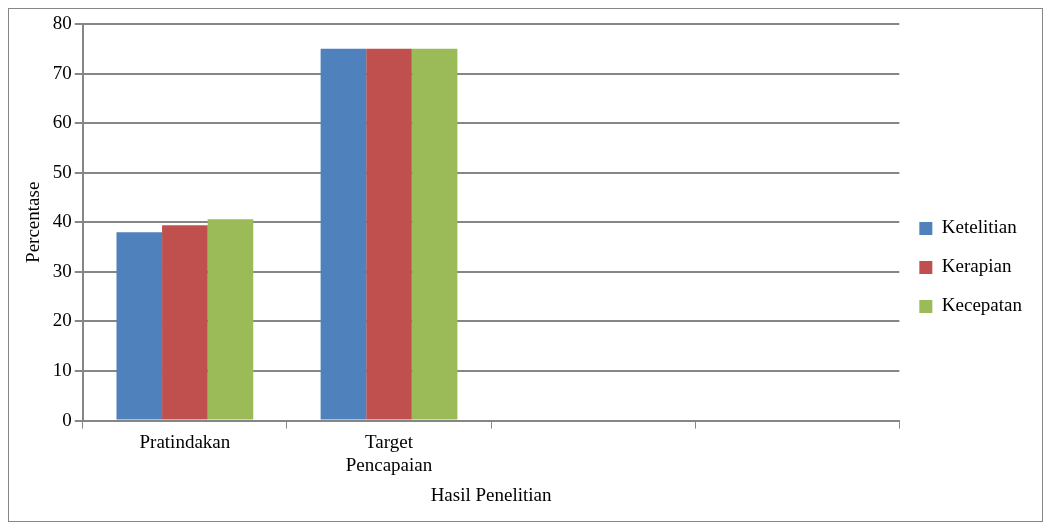  Describe the element at coordinates (62, 122) in the screenshot. I see `y-tick-label: 60` at that location.